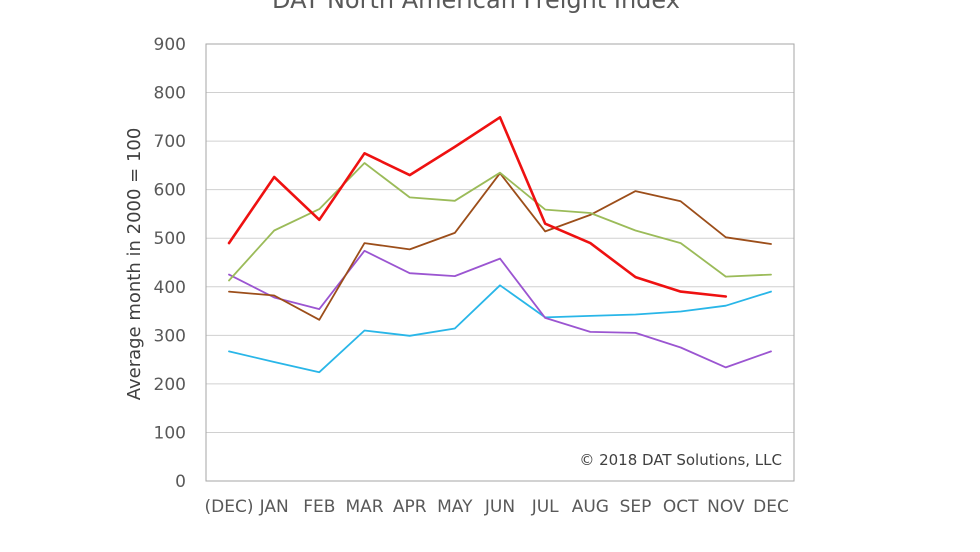 This screenshot has width=980, height=552. I want to click on y-tick-label: 800, so click(170, 94).